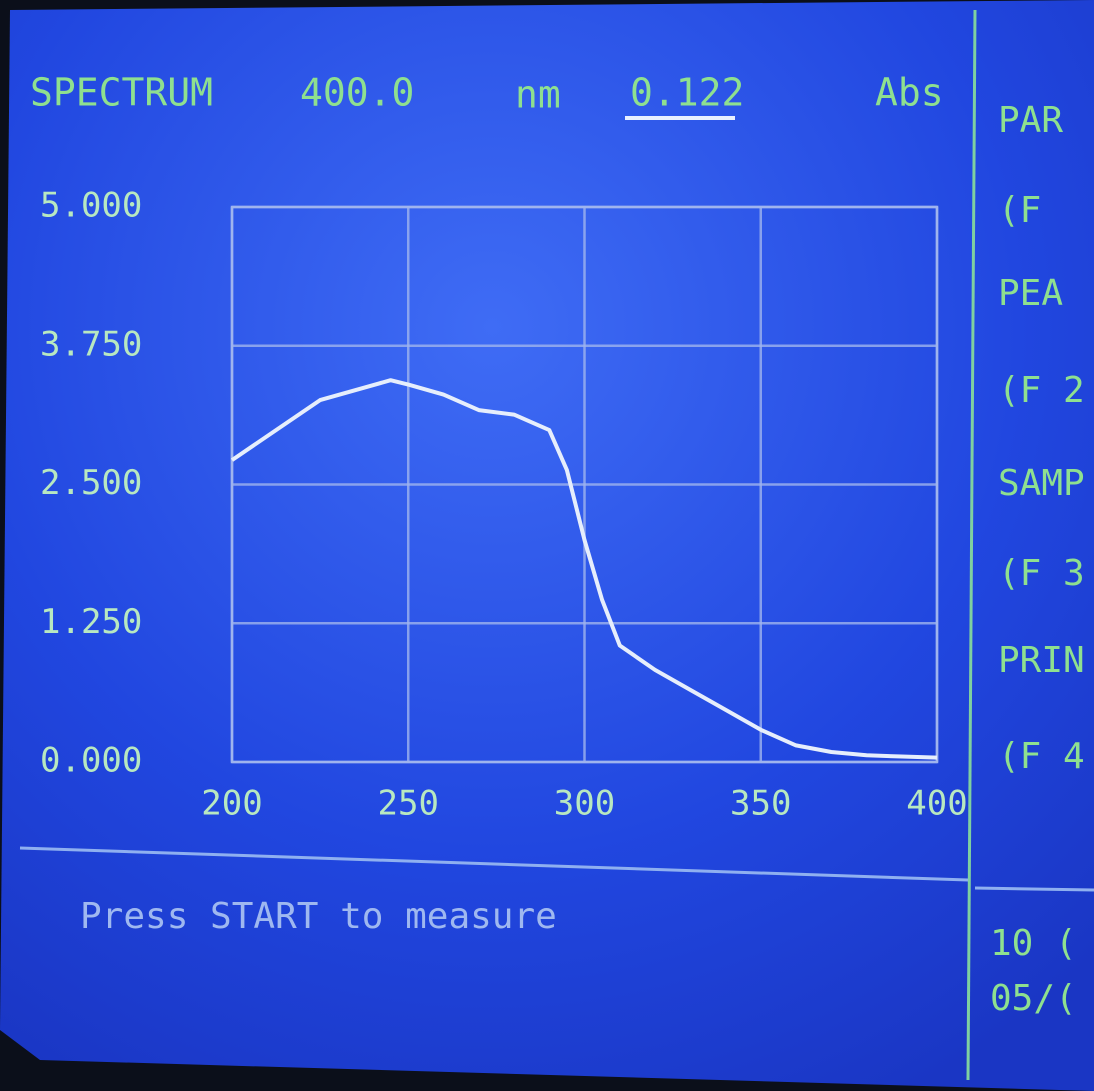 The image size is (1094, 1091). Describe the element at coordinates (1030, 293) in the screenshot. I see `menu-item: PEA` at that location.